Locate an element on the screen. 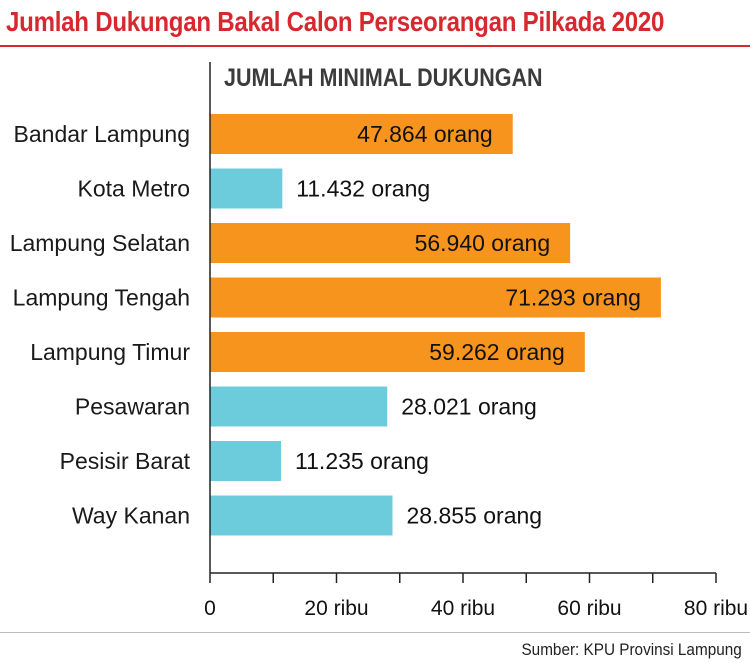 This screenshot has width=750, height=663. x-tick-label: 20 ribu is located at coordinates (336, 608).